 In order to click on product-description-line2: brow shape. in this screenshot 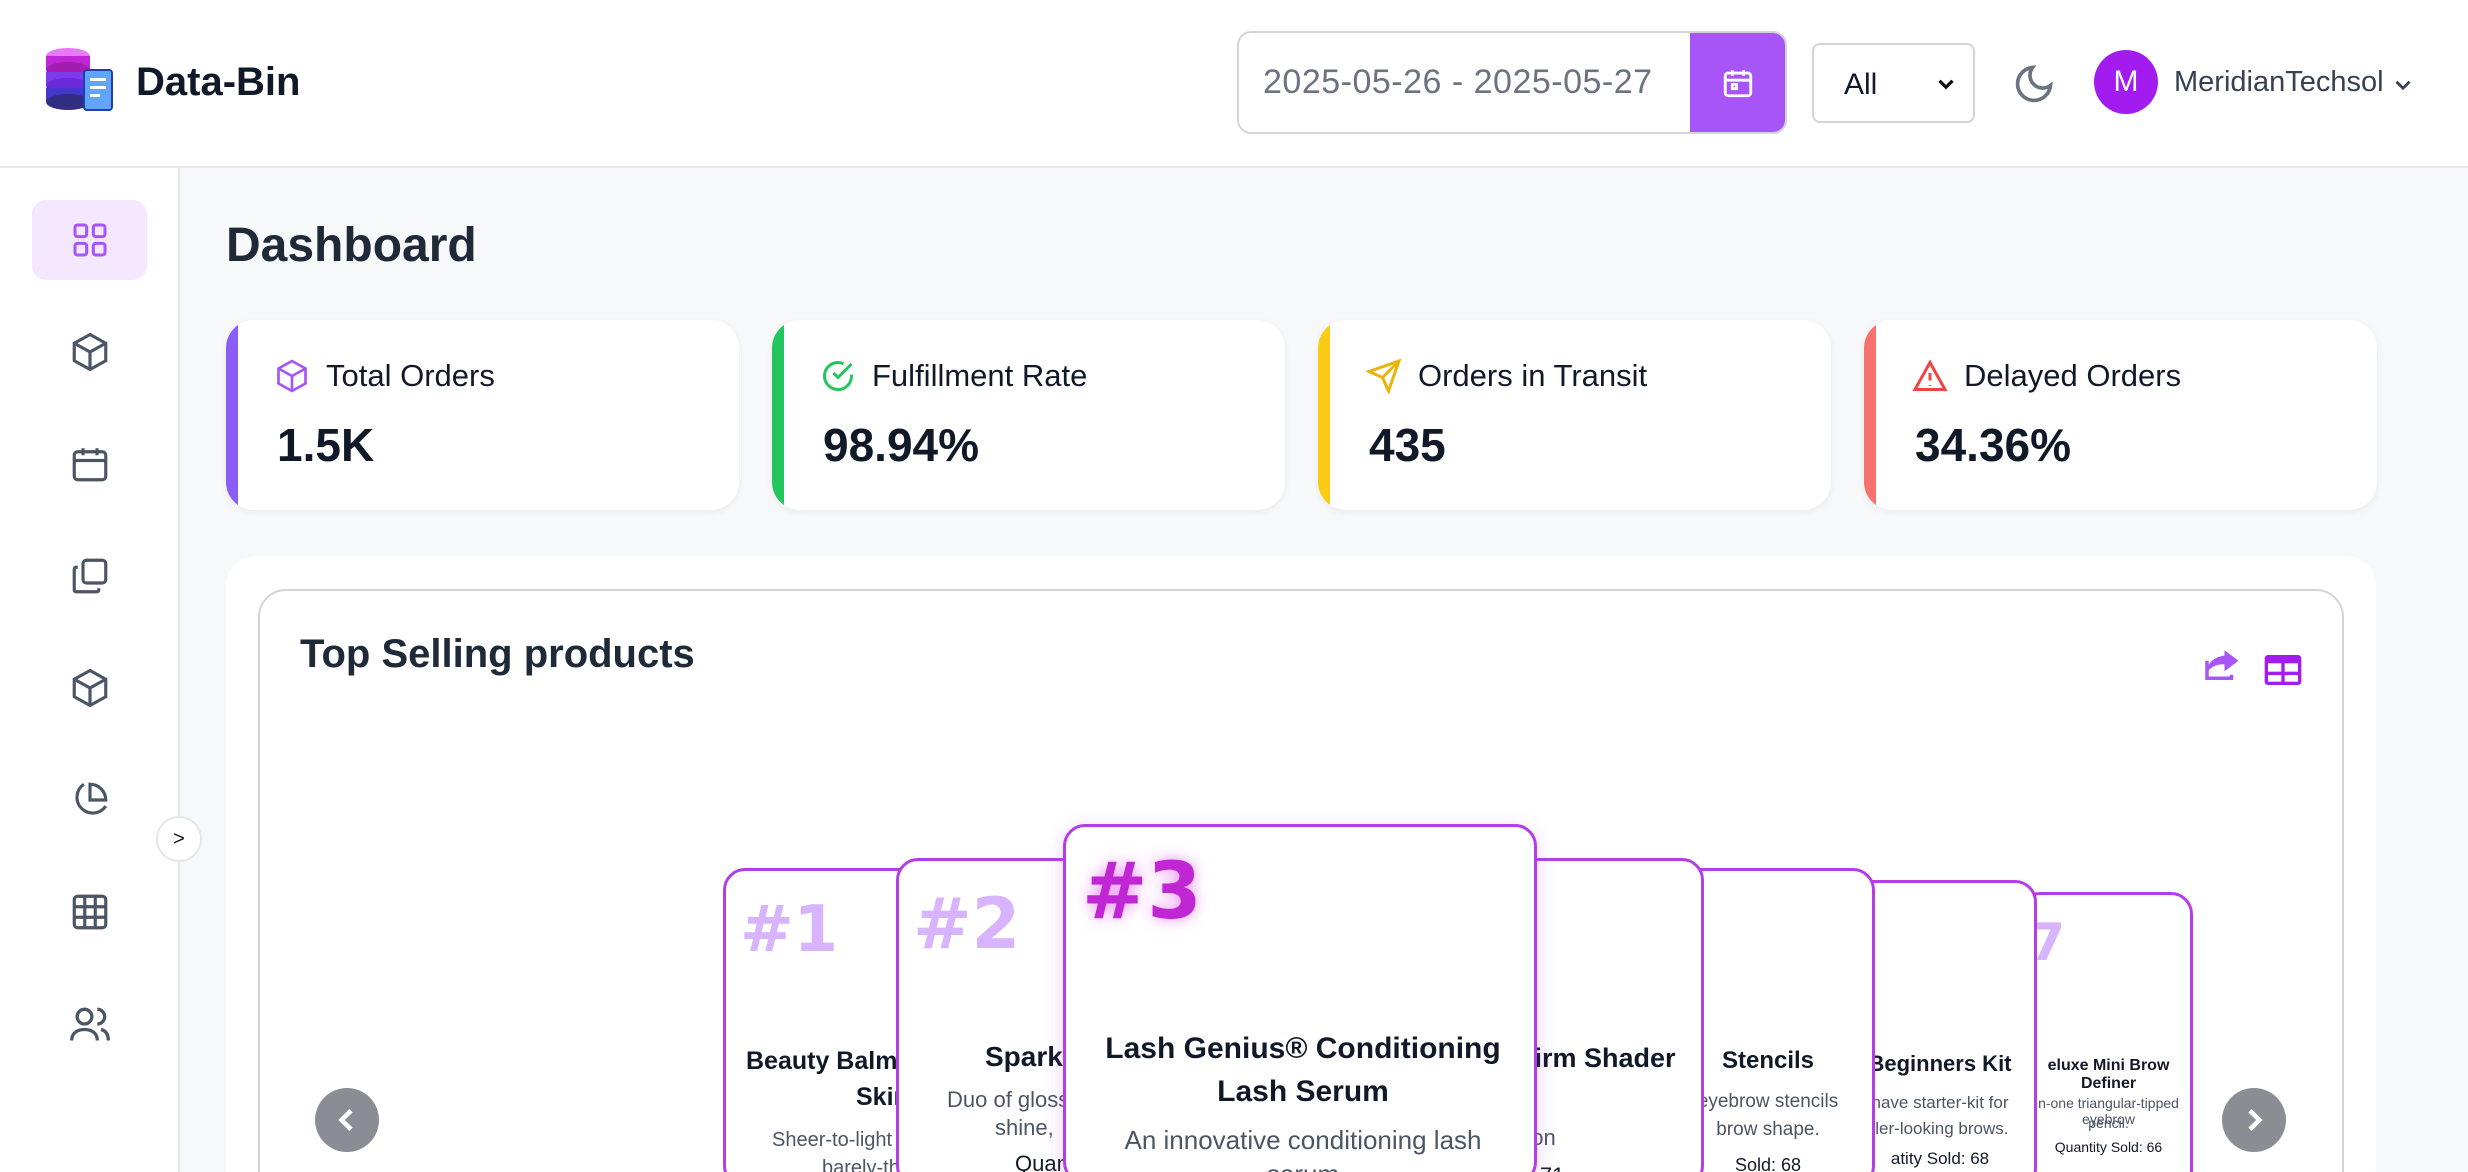, I will do `click(1768, 1129)`.